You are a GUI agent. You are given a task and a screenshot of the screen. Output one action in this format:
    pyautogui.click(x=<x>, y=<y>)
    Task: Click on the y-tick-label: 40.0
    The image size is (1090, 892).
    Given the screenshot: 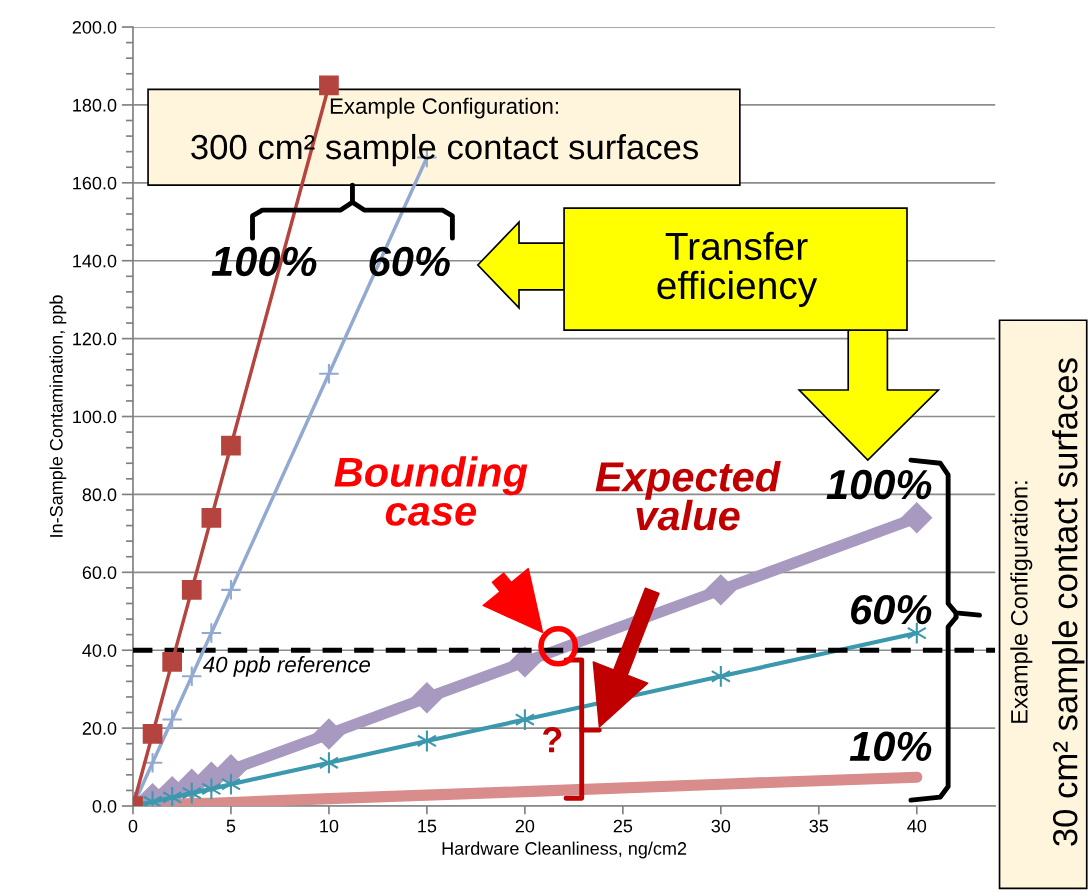 What is the action you would take?
    pyautogui.click(x=99, y=650)
    